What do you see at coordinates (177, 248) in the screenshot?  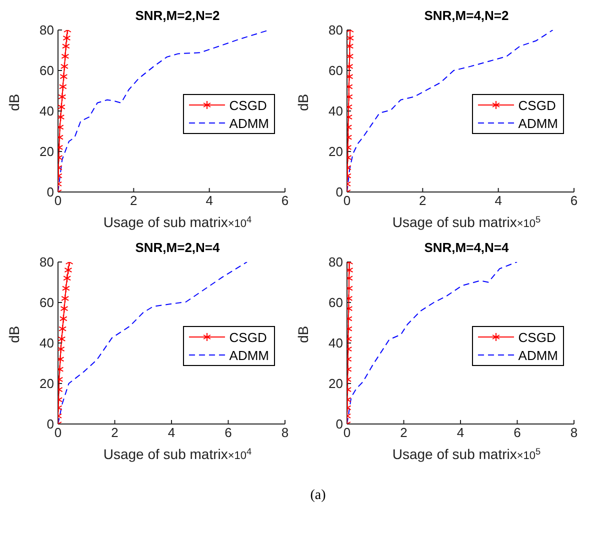 I see `chart-title: SNR,M=2,N=4` at bounding box center [177, 248].